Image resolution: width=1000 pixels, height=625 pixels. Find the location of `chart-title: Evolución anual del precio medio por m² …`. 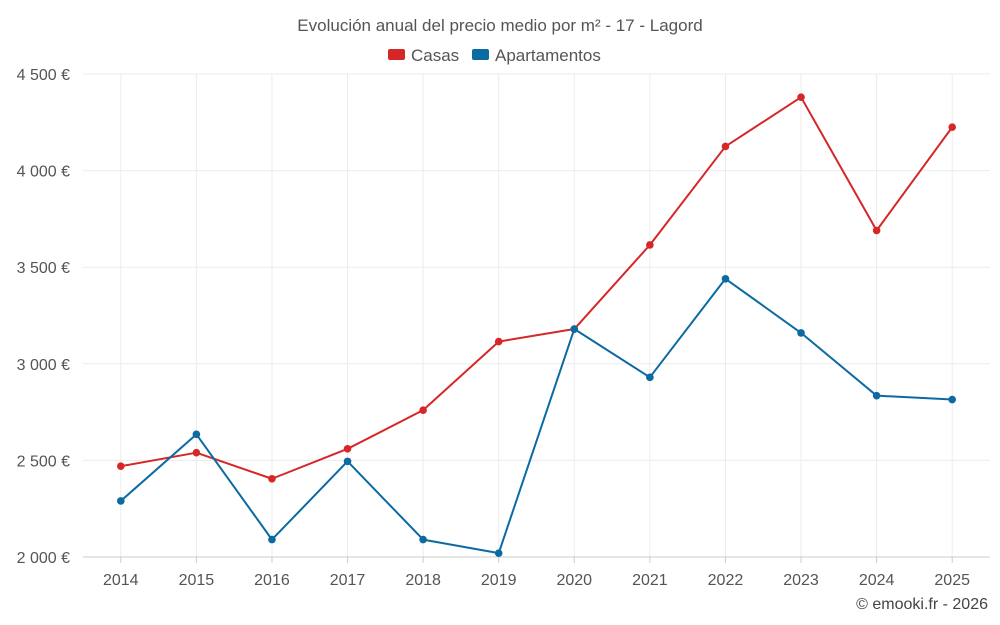

chart-title: Evolución anual del precio medio por m² … is located at coordinates (499, 25).